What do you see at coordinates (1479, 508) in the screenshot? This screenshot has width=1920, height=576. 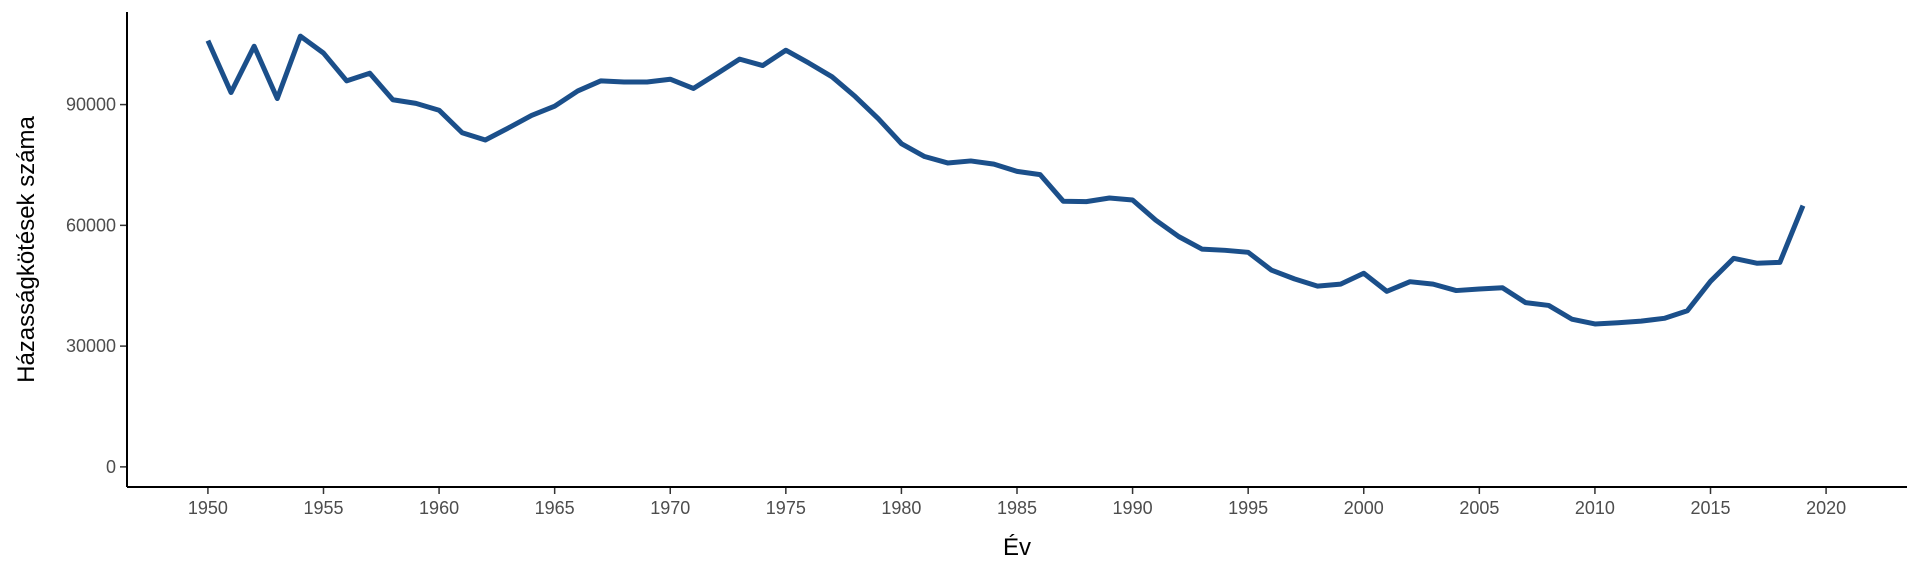 I see `x-tick-label: 2005` at bounding box center [1479, 508].